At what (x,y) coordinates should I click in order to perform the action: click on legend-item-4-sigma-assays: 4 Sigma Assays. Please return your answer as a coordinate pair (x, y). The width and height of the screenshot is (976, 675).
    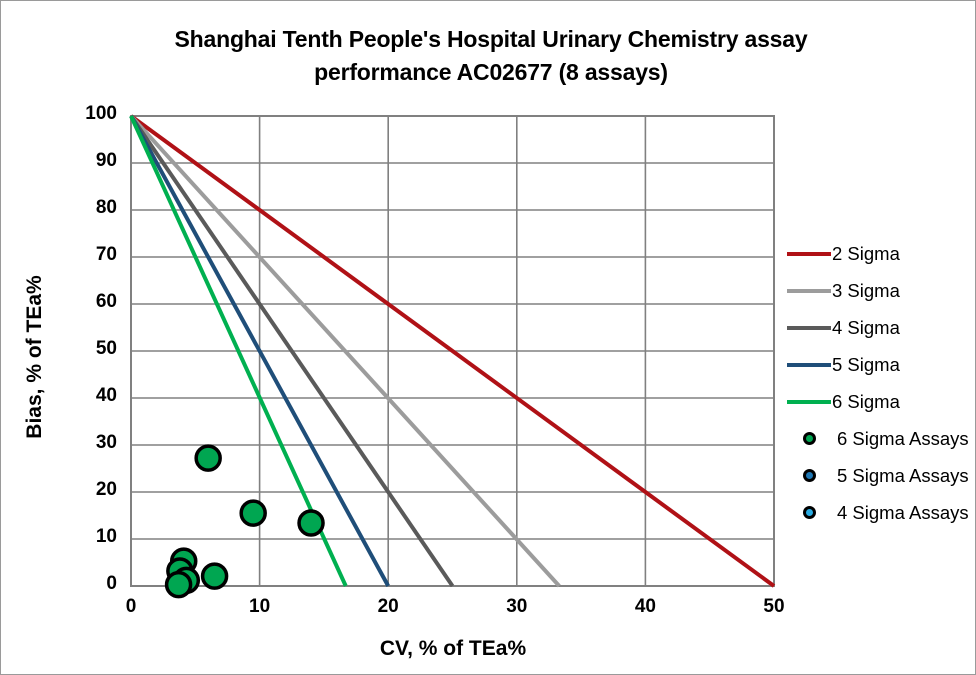
    Looking at the image, I should click on (880, 512).